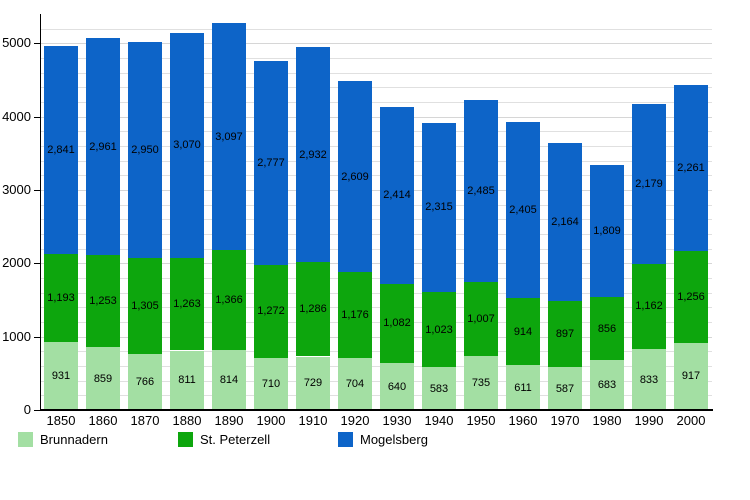 The image size is (750, 500). What do you see at coordinates (103, 146) in the screenshot?
I see `bar-value-label: 2,961` at bounding box center [103, 146].